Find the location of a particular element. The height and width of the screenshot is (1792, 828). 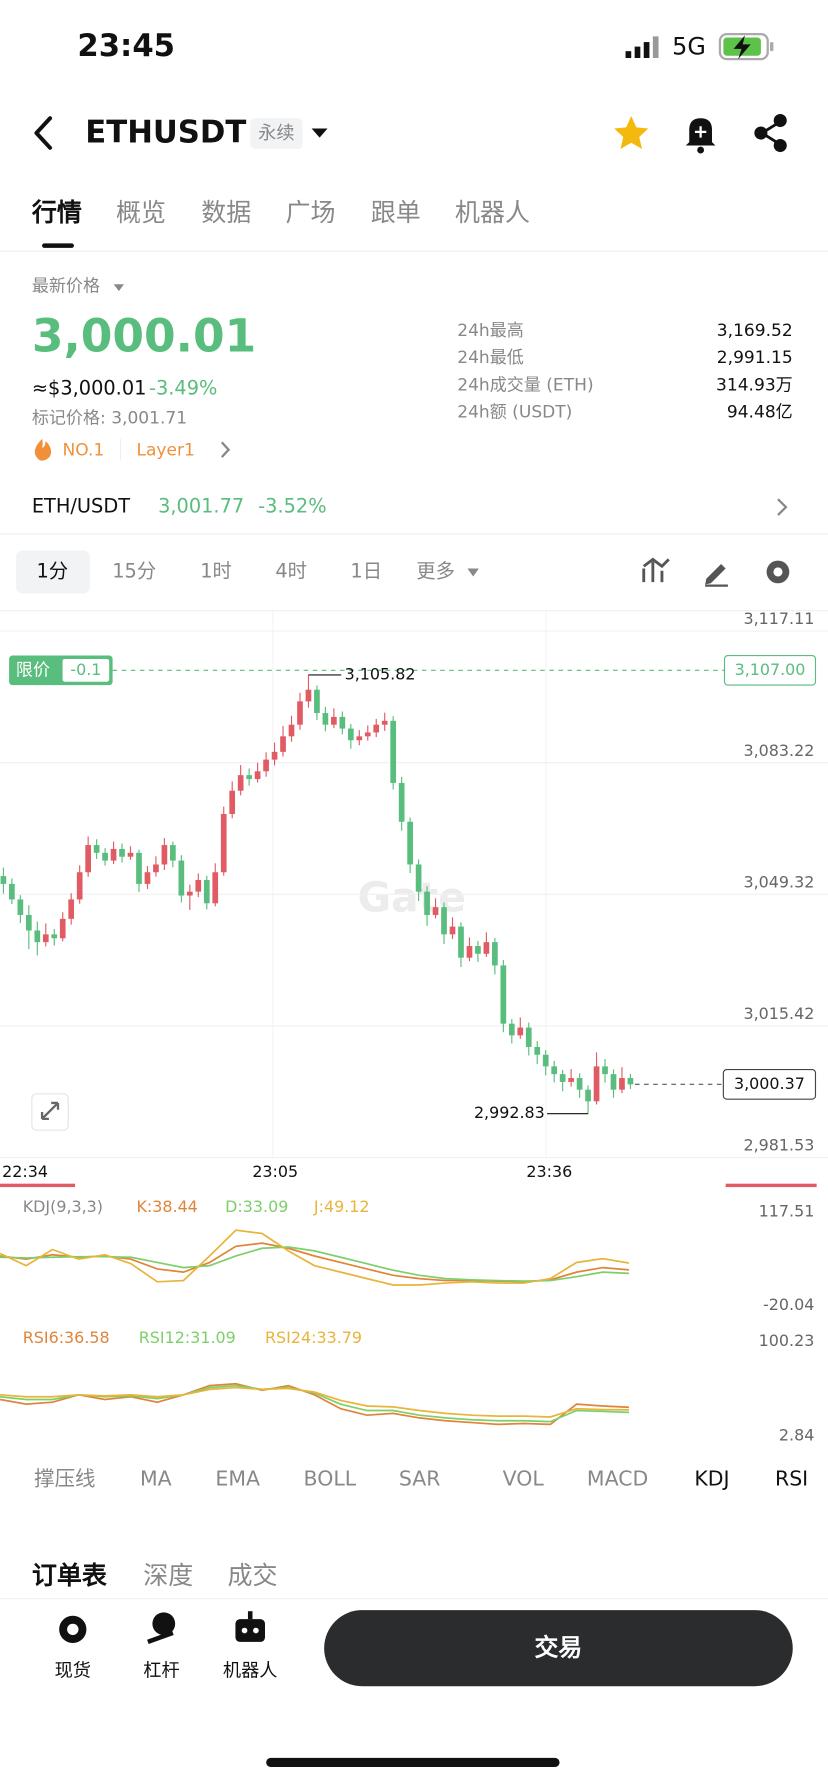

indicator-tab: VOL is located at coordinates (524, 1478).